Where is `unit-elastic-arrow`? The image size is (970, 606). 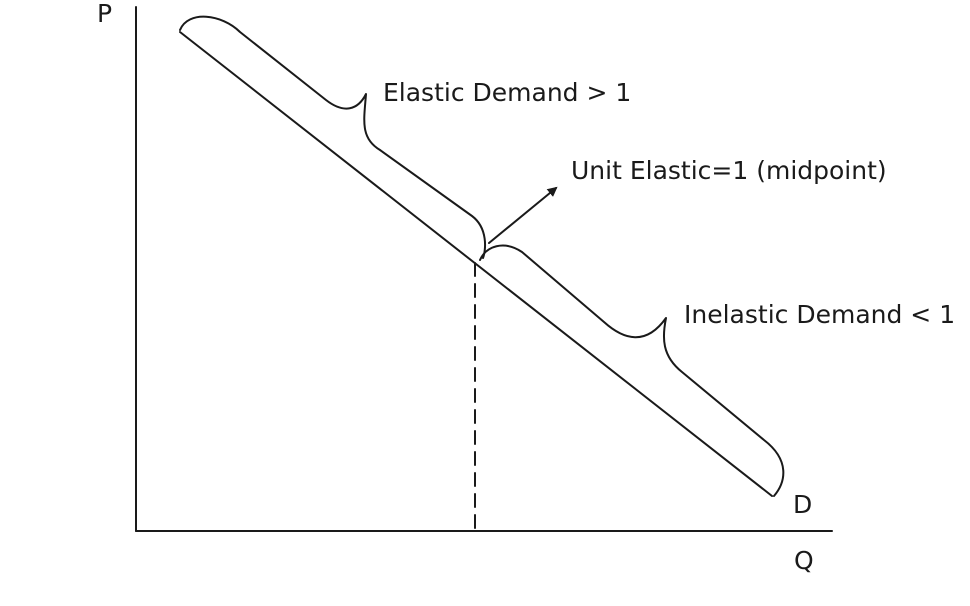
unit-elastic-arrow is located at coordinates (523, 215).